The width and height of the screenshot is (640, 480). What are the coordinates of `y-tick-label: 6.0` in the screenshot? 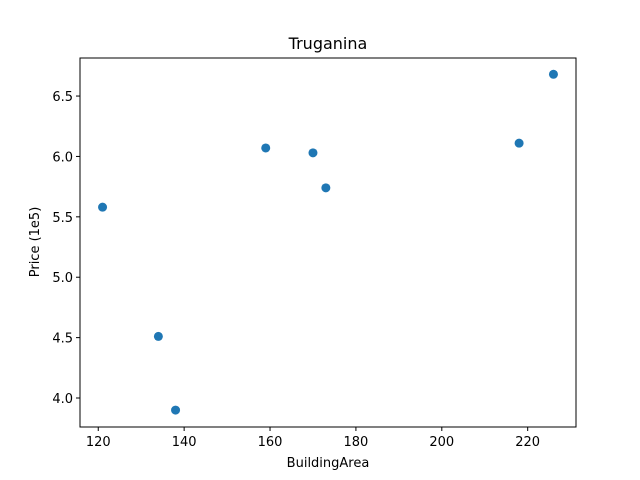 It's located at (62, 157).